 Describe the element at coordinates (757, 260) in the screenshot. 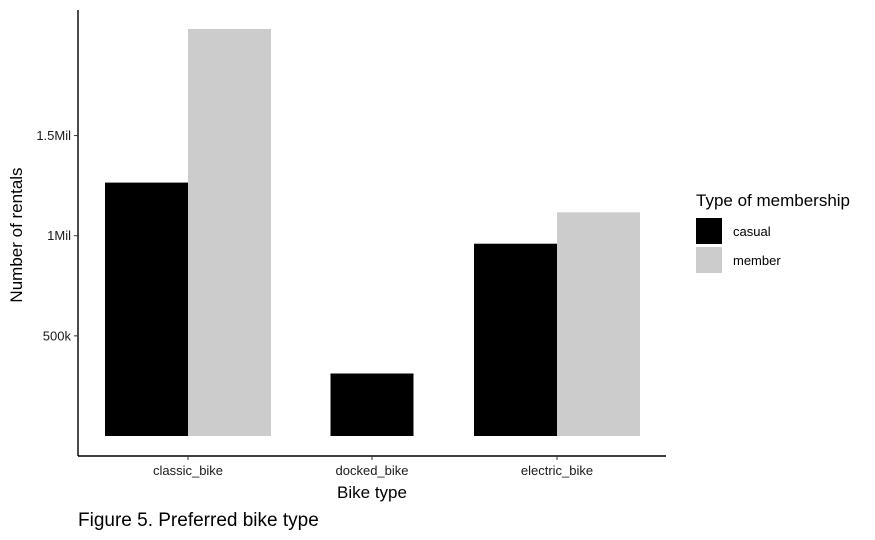

I see `legend-label-member: member` at that location.